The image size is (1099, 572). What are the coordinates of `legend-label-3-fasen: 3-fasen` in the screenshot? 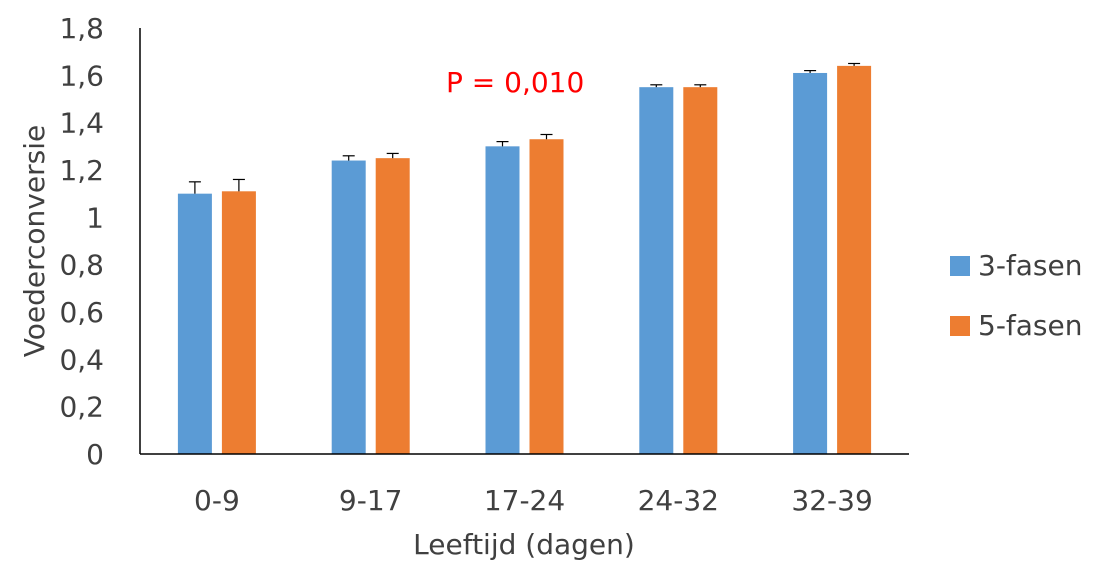 It's located at (1030, 265).